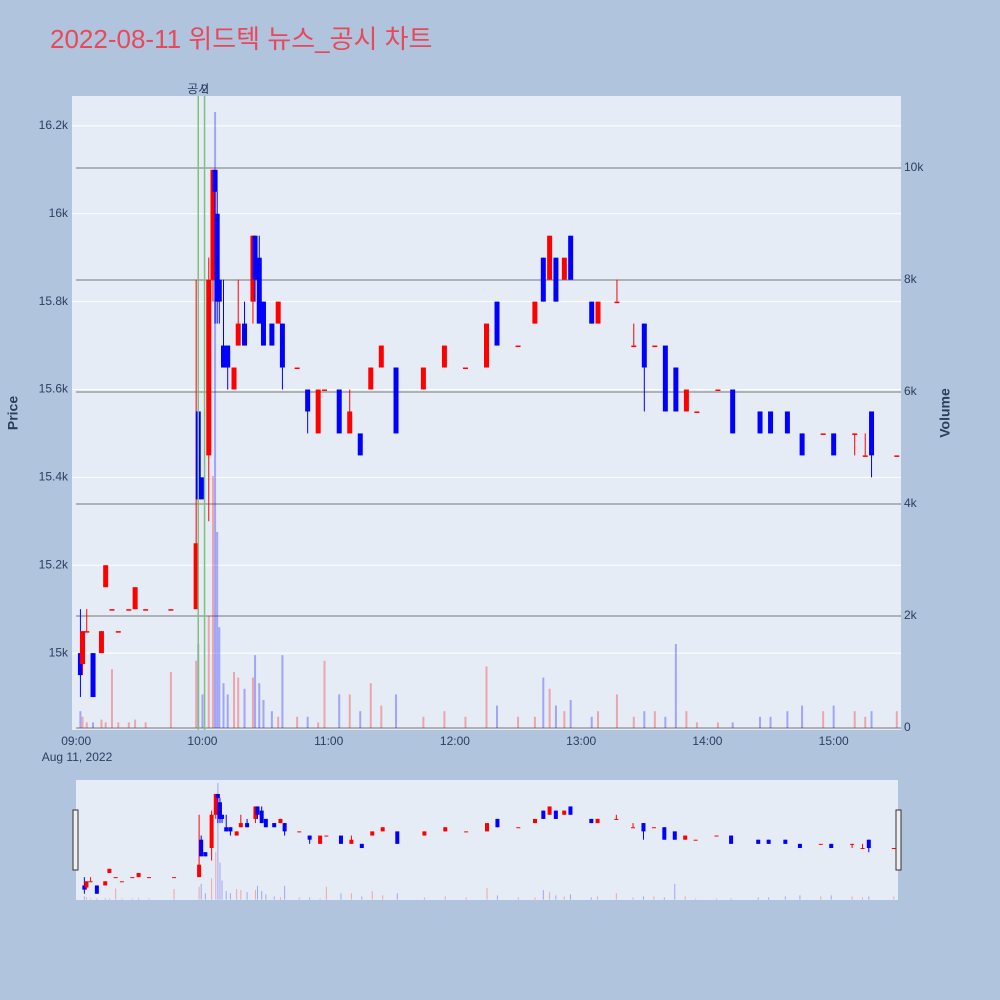 This screenshot has height=1000, width=1000. Describe the element at coordinates (581, 741) in the screenshot. I see `x-tick-label: 13:00` at that location.